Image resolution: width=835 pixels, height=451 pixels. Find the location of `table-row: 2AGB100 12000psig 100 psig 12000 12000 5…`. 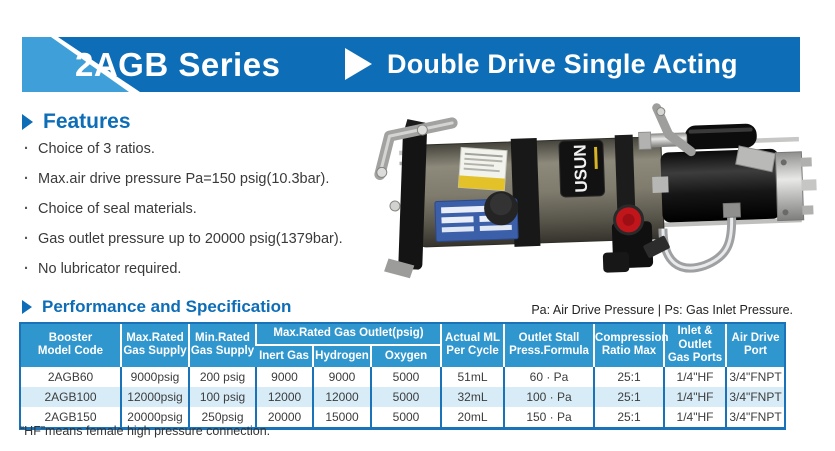

table-row: 2AGB100 12000psig 100 psig 12000 12000 5… is located at coordinates (403, 396).